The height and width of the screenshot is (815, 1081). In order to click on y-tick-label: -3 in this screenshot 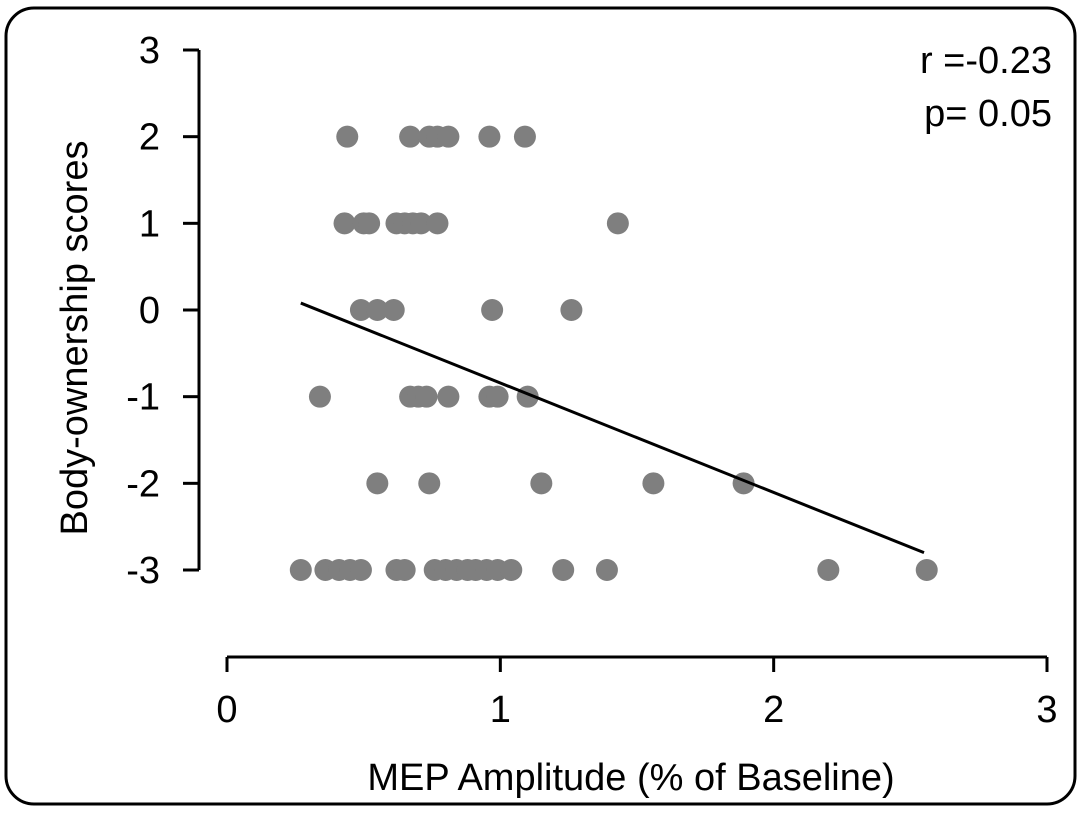, I will do `click(143, 571)`.